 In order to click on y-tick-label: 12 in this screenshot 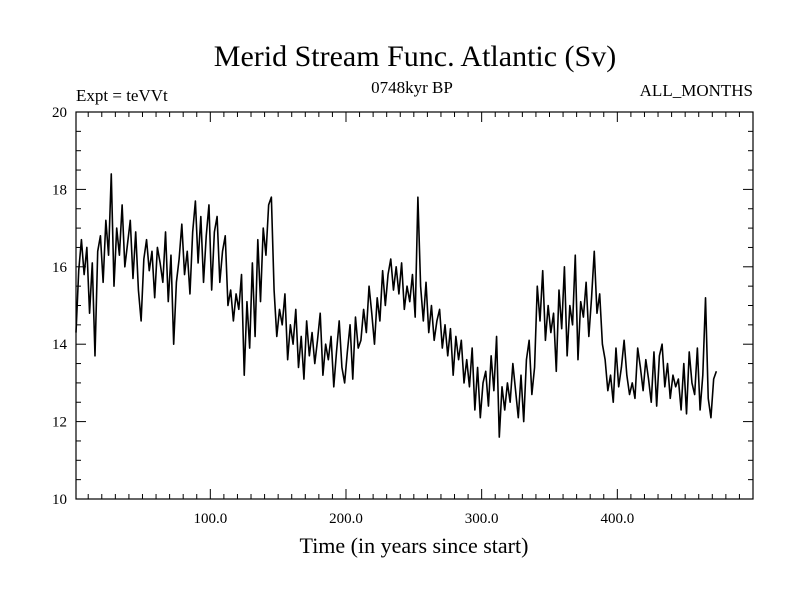, I will do `click(59, 423)`.